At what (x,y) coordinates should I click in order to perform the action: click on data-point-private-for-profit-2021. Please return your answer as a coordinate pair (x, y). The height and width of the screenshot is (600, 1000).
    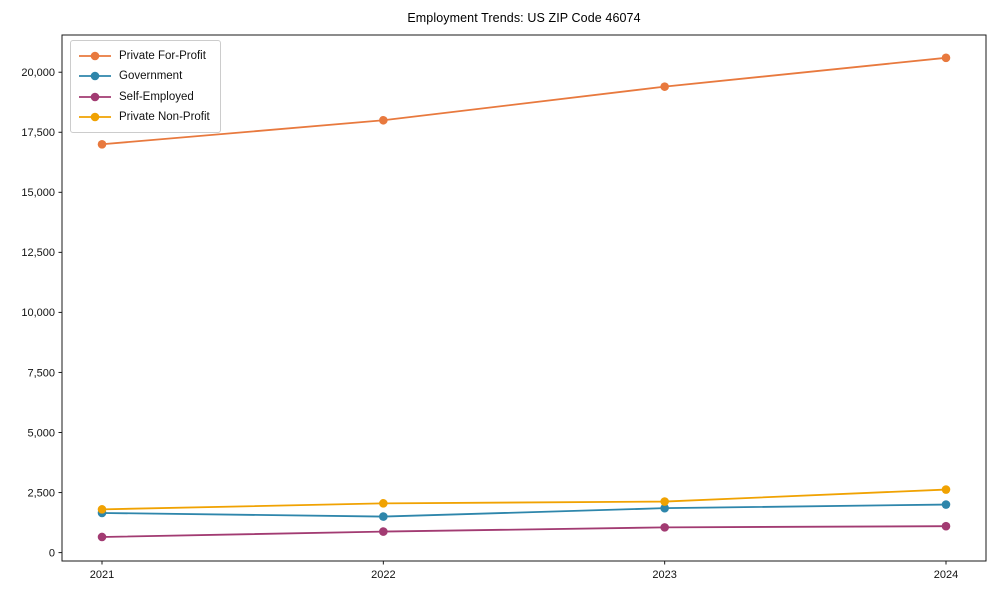
    Looking at the image, I should click on (102, 144).